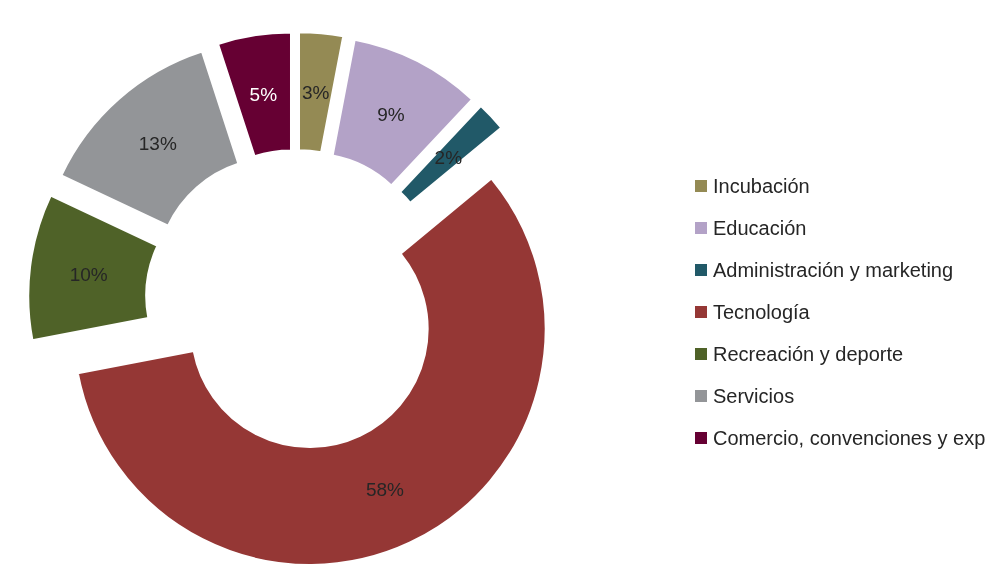  What do you see at coordinates (849, 438) in the screenshot?
I see `legend-label: Comercio, convenciones y exp` at bounding box center [849, 438].